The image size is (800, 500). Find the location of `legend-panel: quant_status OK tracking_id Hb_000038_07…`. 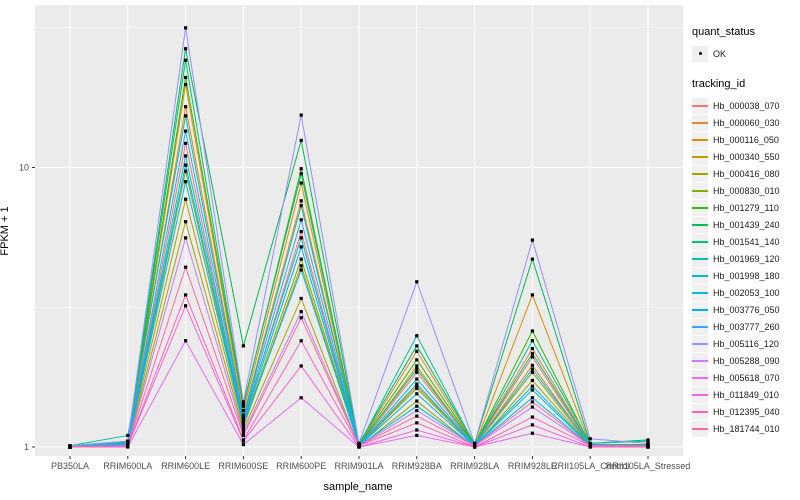

legend-panel: quant_status OK tracking_id Hb_000038_07… is located at coordinates (745, 231).